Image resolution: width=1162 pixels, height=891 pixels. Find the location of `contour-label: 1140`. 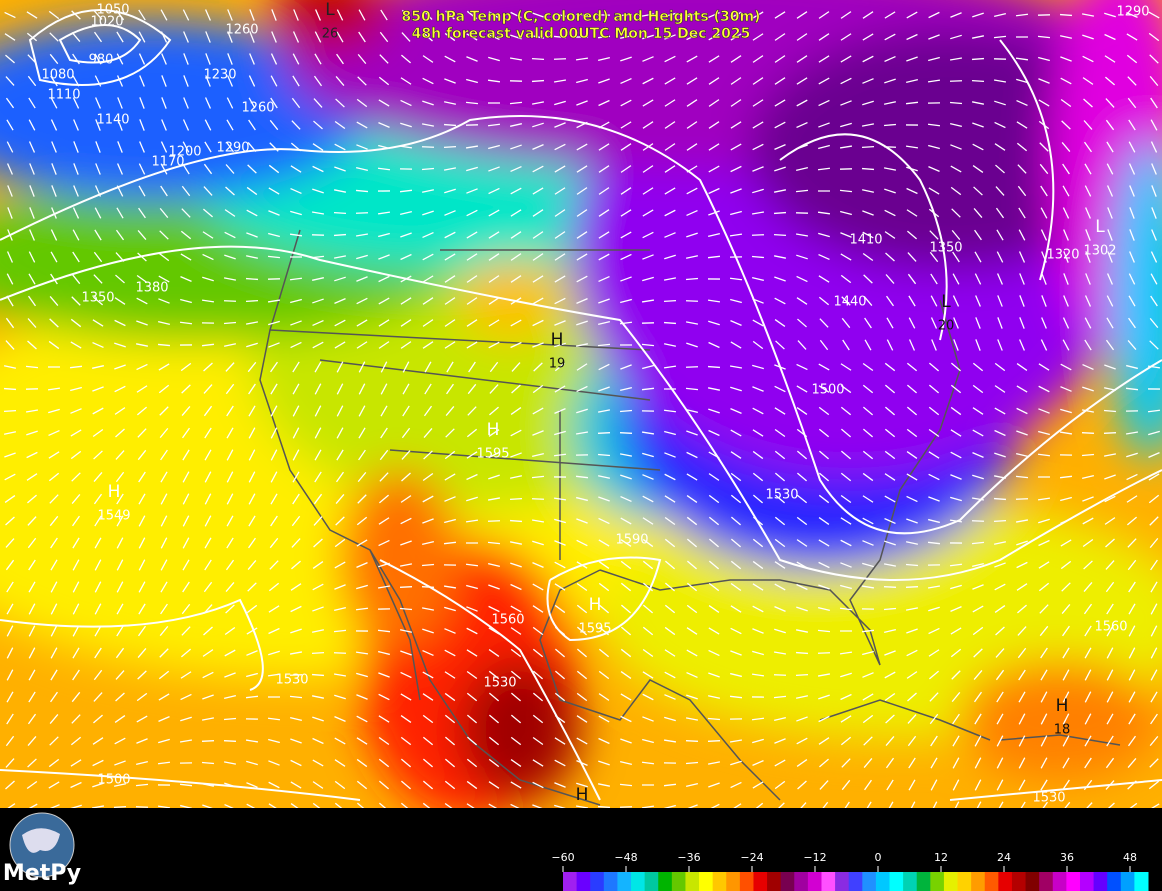

contour-label: 1140 is located at coordinates (112, 120).